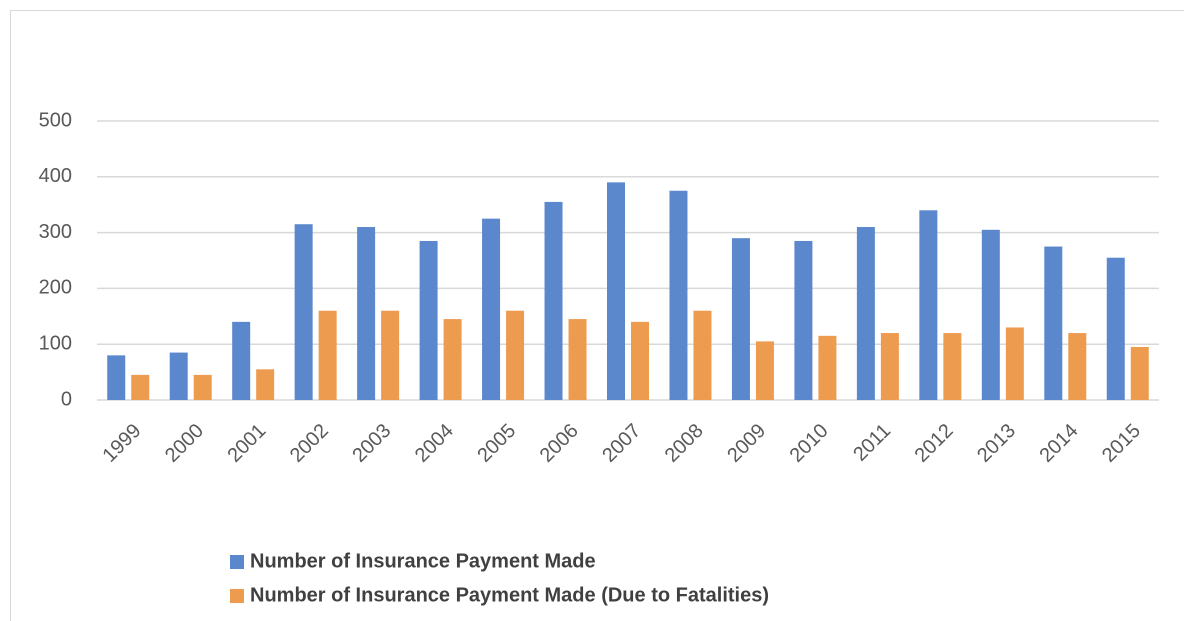 The image size is (1184, 621). What do you see at coordinates (423, 561) in the screenshot?
I see `legend-text: Number of Insurance Payment Made` at bounding box center [423, 561].